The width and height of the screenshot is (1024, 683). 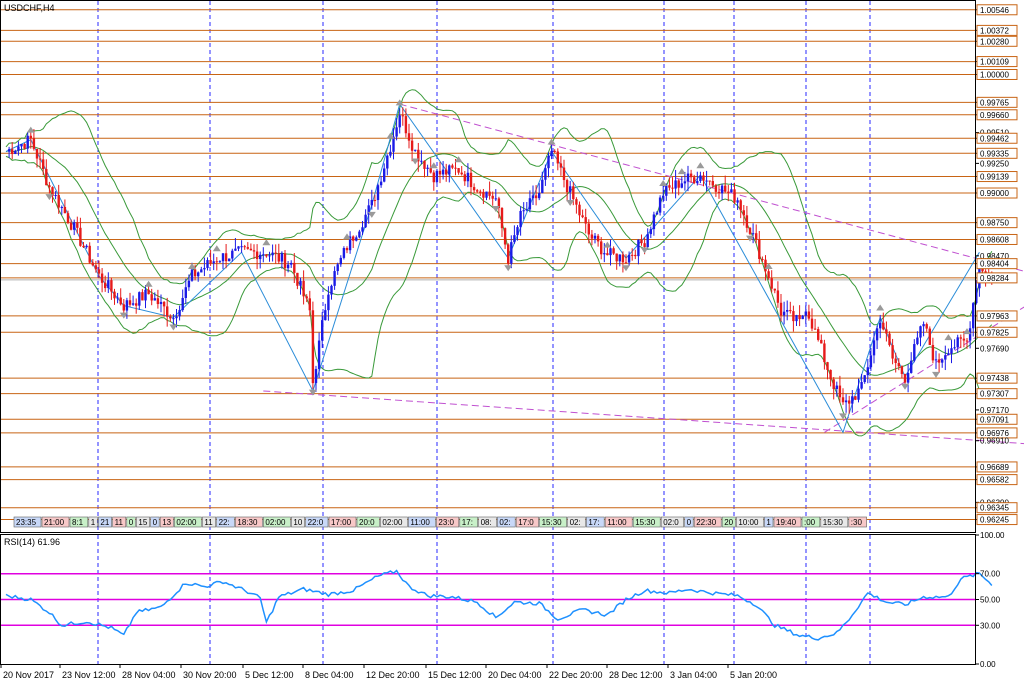 I want to click on time-strip-label: :00, so click(x=810, y=522).